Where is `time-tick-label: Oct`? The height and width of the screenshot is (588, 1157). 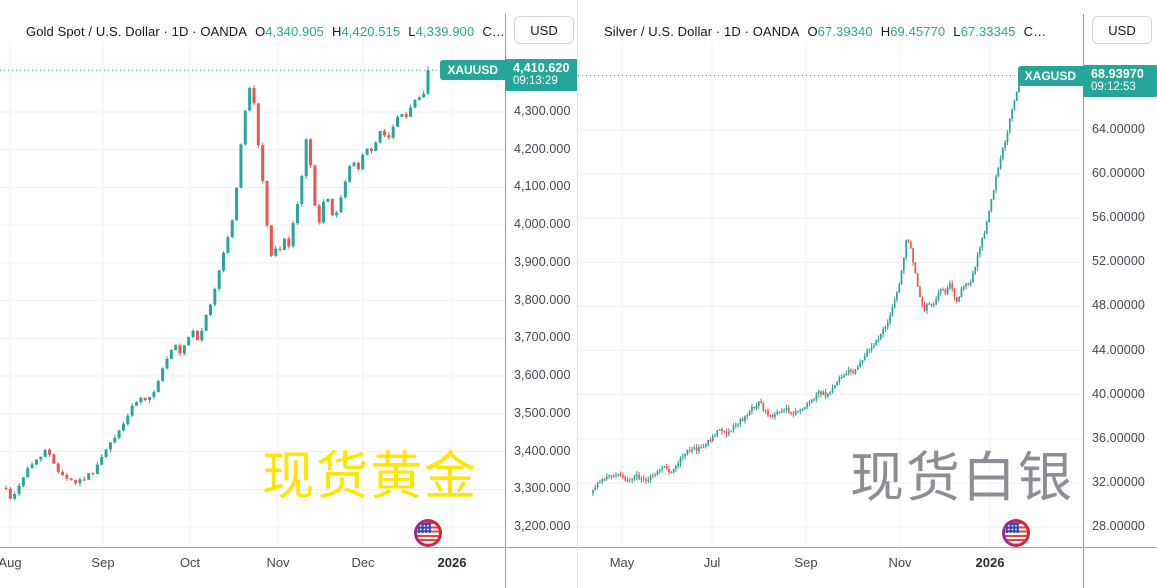
time-tick-label: Oct is located at coordinates (190, 562).